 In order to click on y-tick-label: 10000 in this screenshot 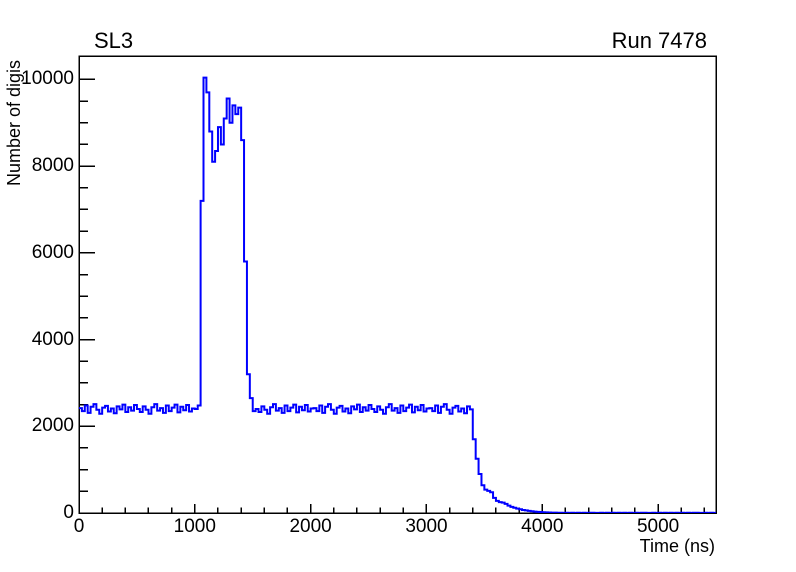, I will do `click(47, 79)`.